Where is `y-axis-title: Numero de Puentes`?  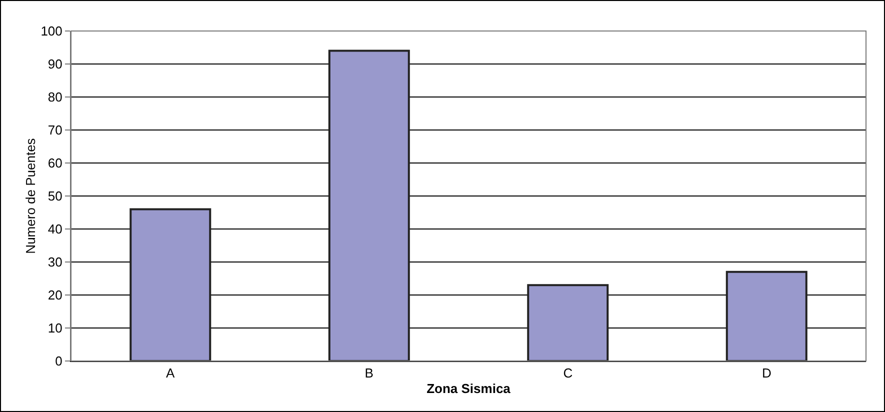 y-axis-title: Numero de Puentes is located at coordinates (30, 196).